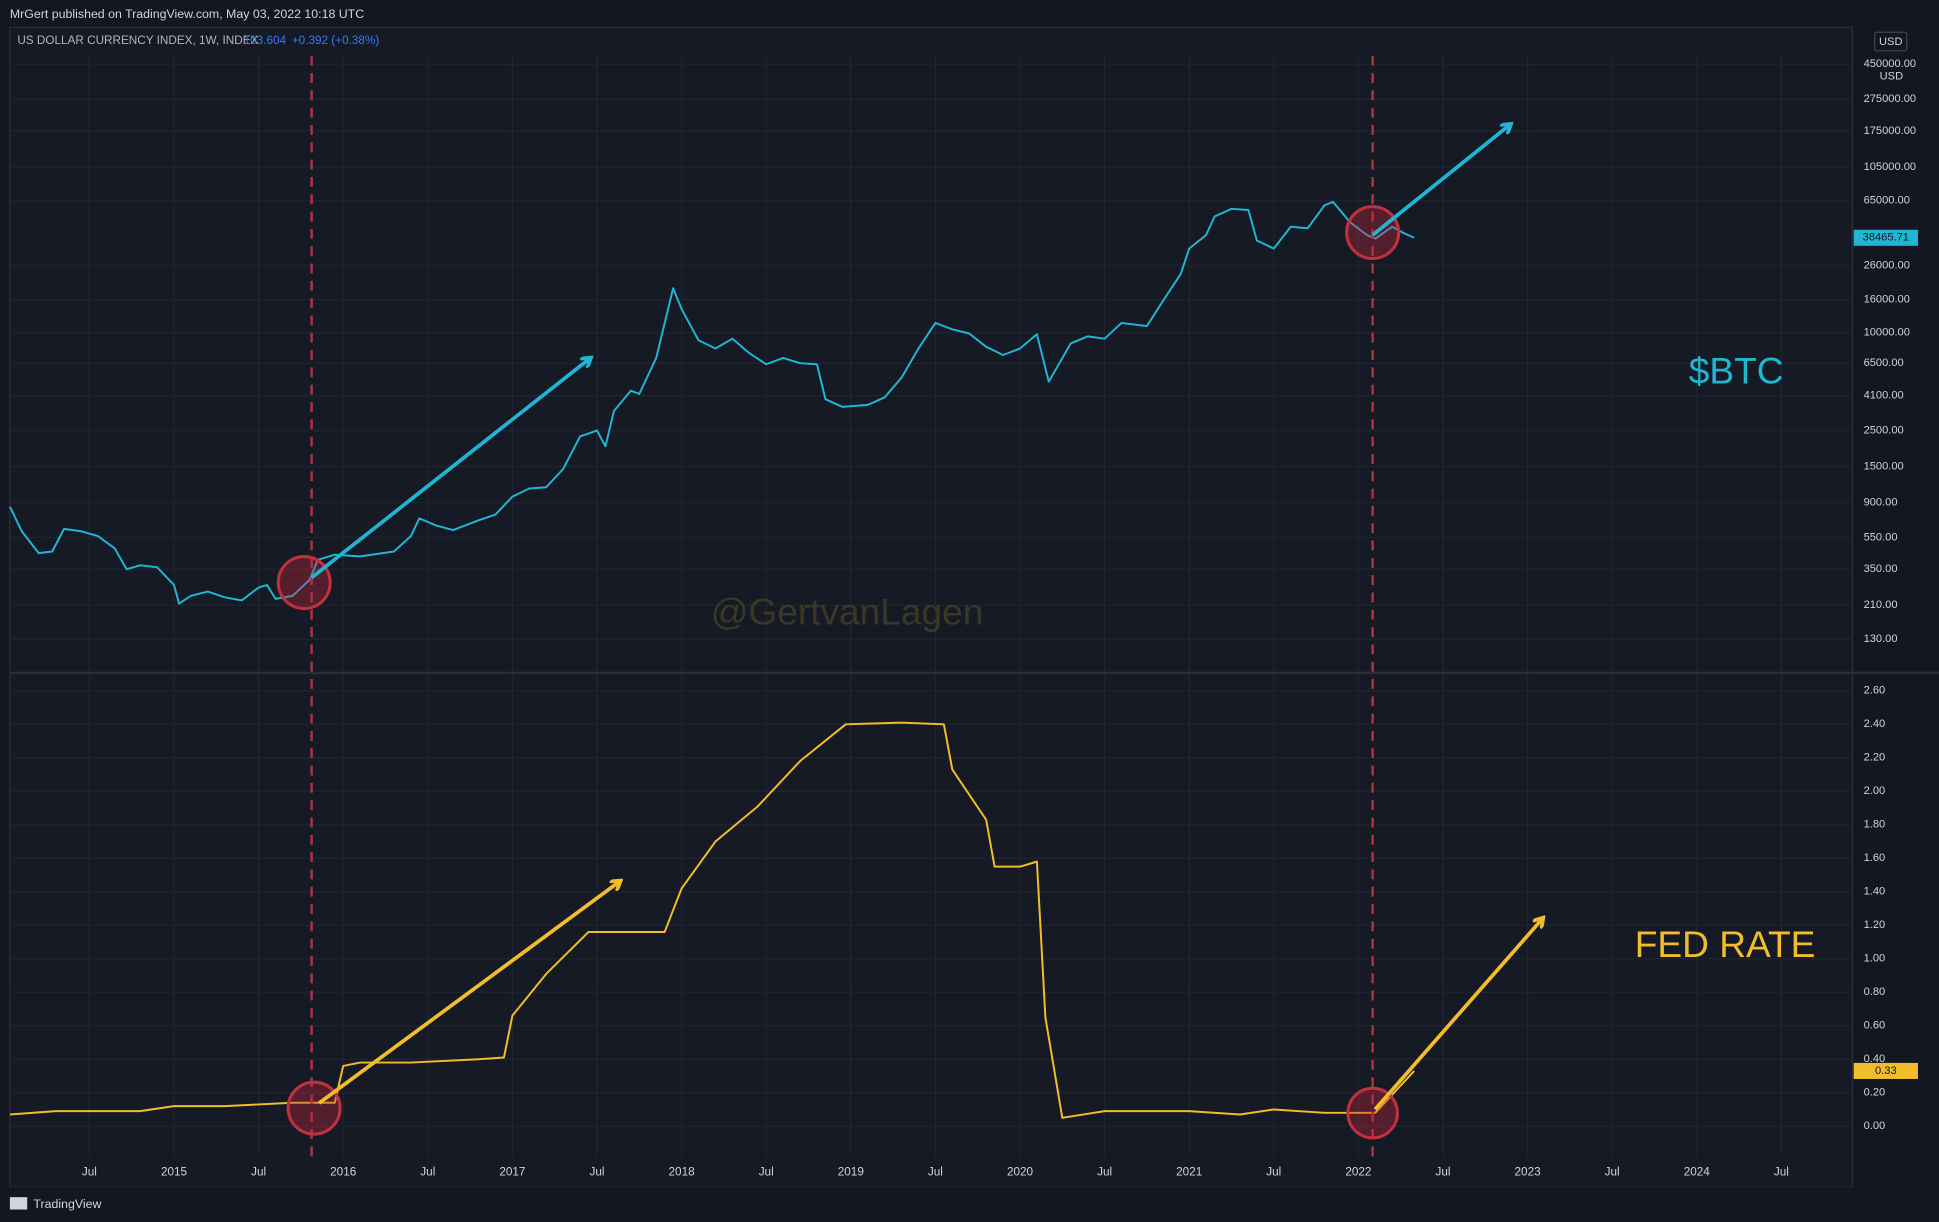 Image resolution: width=1939 pixels, height=1222 pixels. I want to click on y-tick-label: 350.00, so click(1881, 569).